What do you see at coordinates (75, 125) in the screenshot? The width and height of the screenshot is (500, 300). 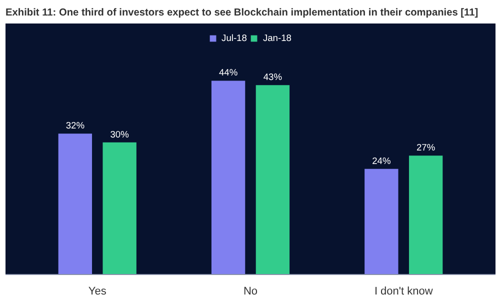 I see `data-label: 32%` at bounding box center [75, 125].